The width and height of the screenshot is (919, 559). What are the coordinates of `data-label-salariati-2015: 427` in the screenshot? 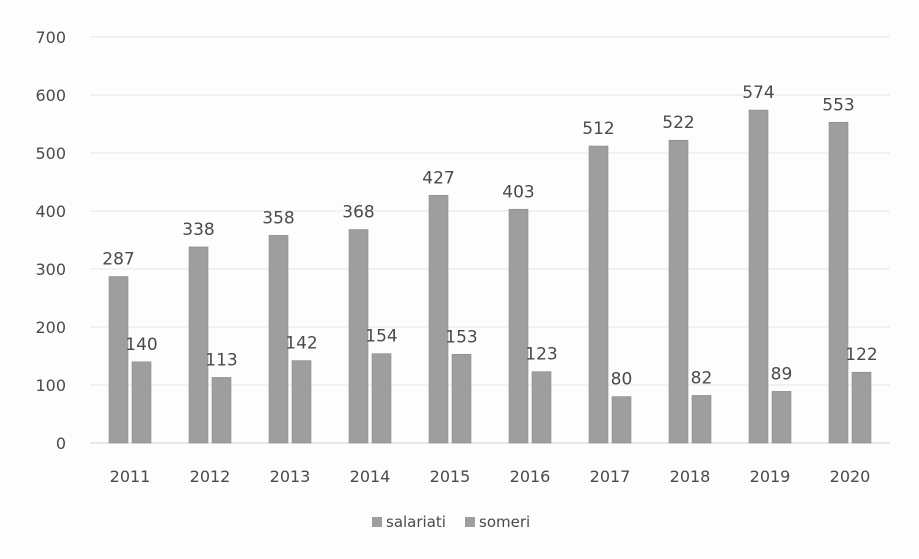 It's located at (438, 178).